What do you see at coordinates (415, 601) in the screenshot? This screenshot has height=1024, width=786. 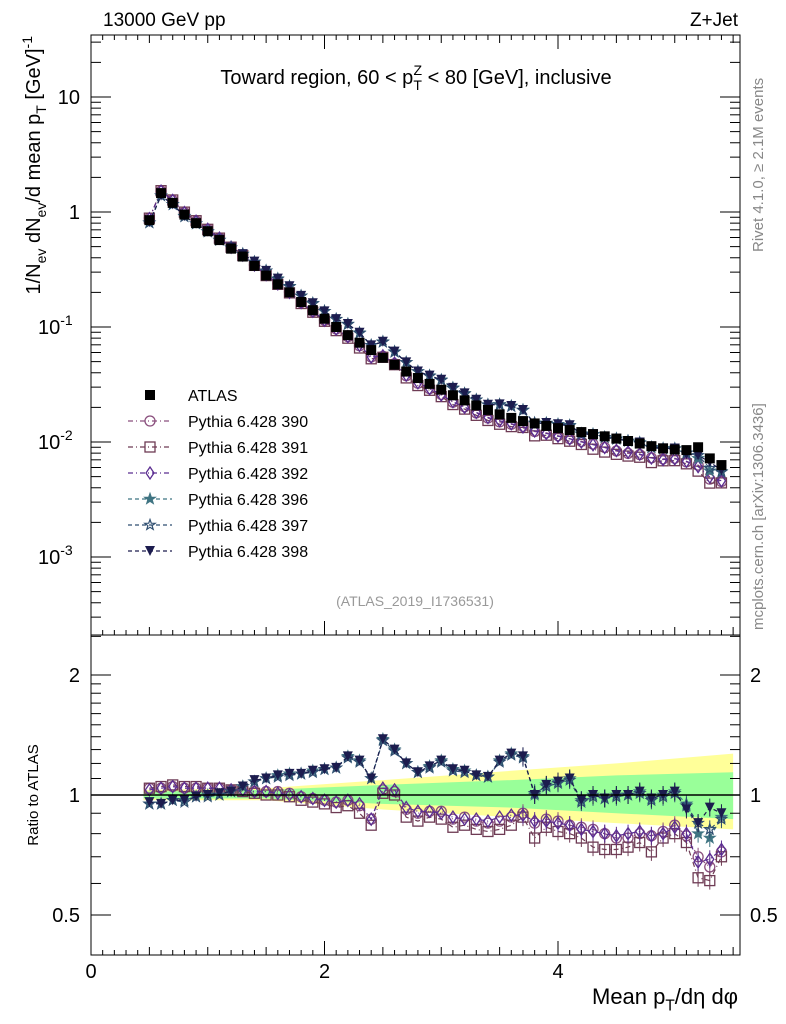 I see `analysis-label: (ATLAS_2019_I1736531)` at bounding box center [415, 601].